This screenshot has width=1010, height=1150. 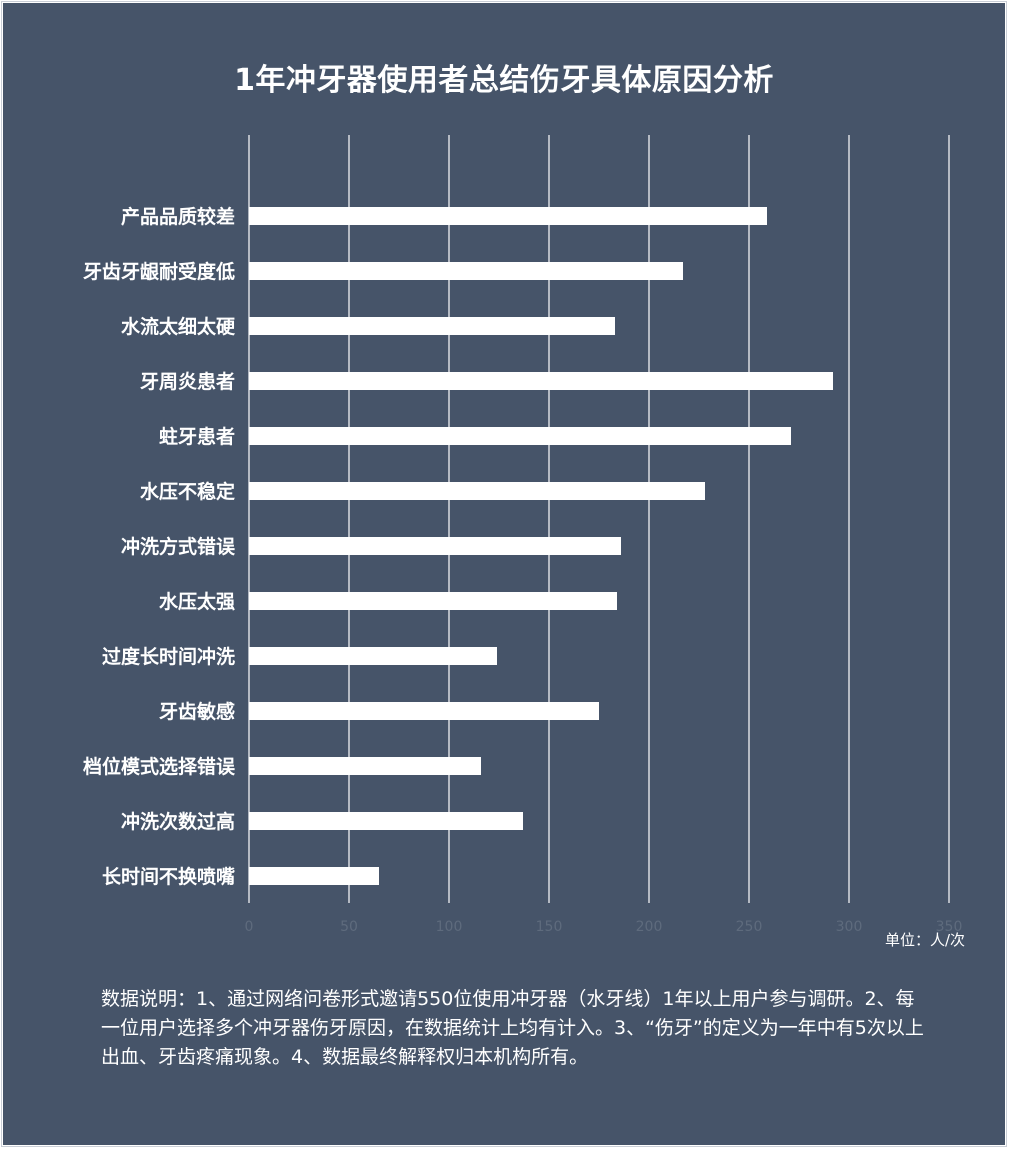 I want to click on category-label: 产品品质较差, so click(x=178, y=216).